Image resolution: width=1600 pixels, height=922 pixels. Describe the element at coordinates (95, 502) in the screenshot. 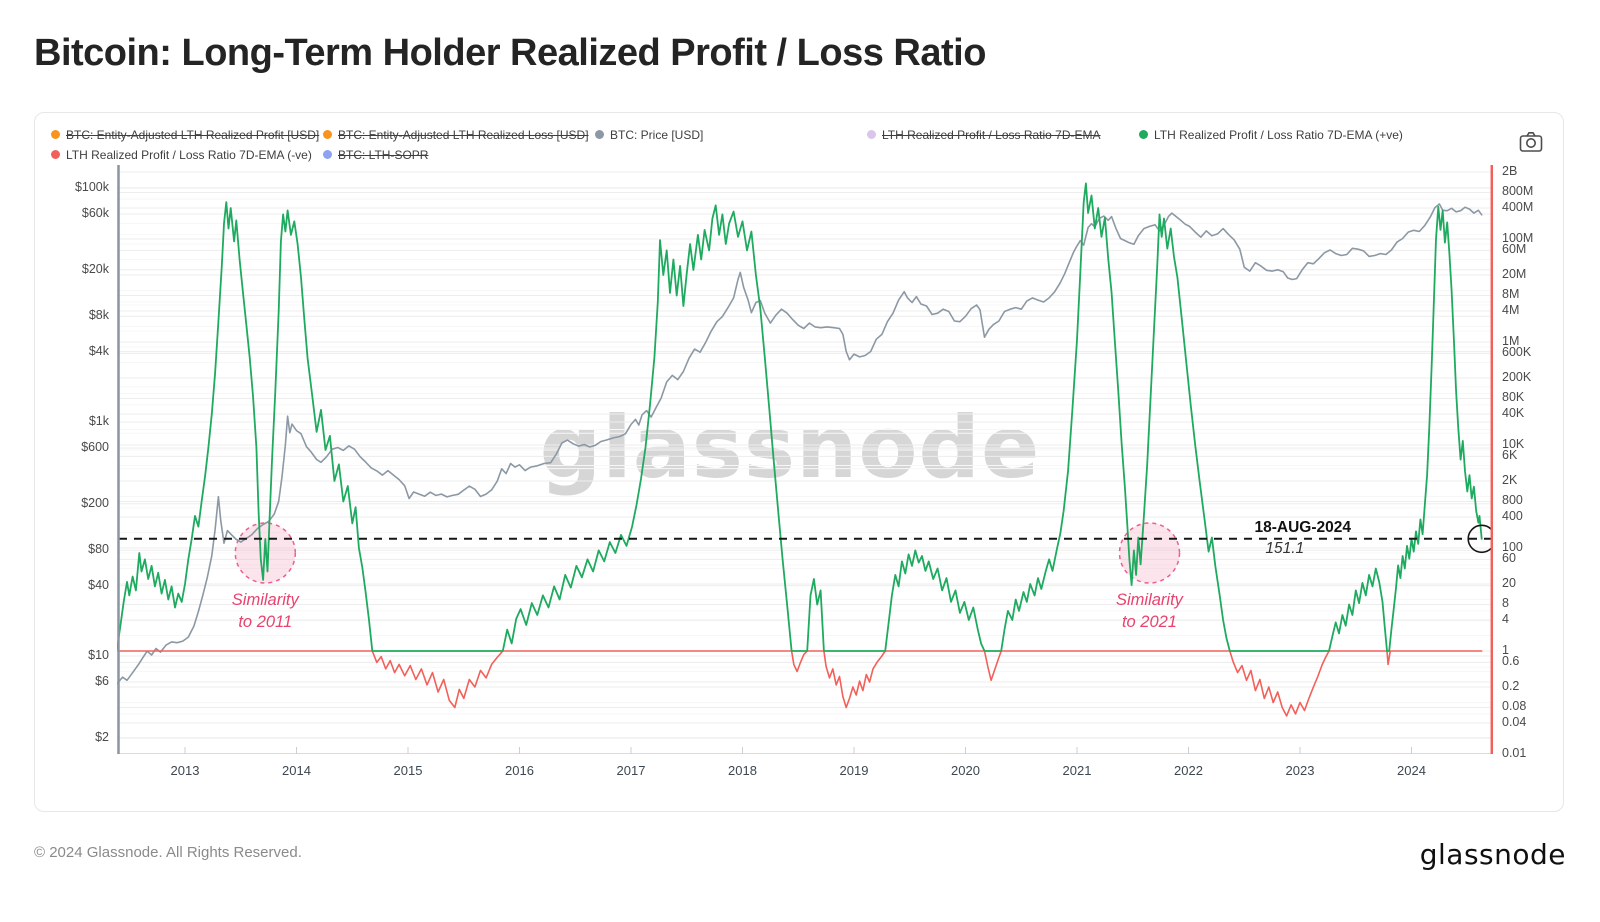

I see `y-axis-left-tick: $200` at that location.